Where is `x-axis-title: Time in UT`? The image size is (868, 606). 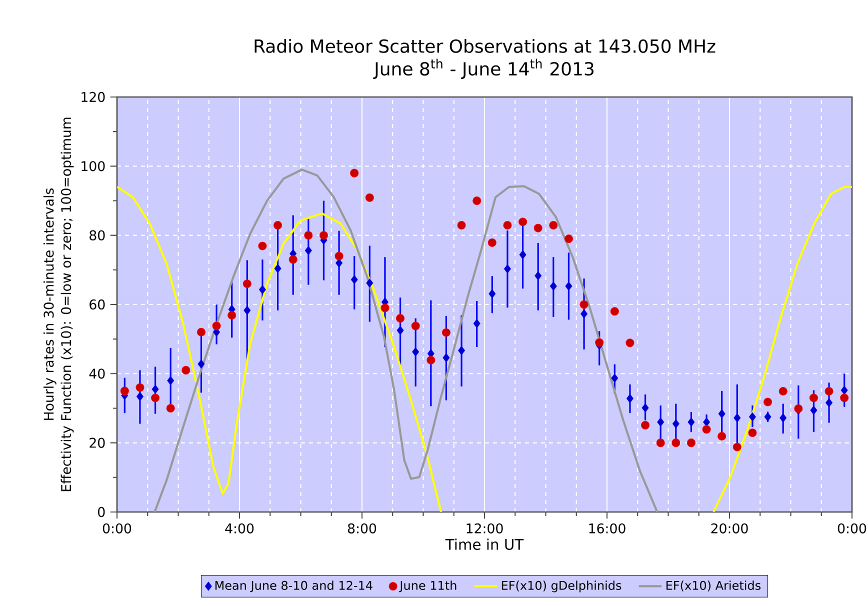 x-axis-title: Time in UT is located at coordinates (484, 544).